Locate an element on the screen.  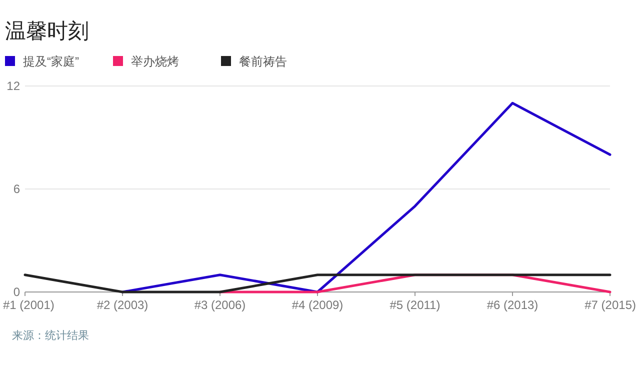
y-tick-label: 0 is located at coordinates (16, 292).